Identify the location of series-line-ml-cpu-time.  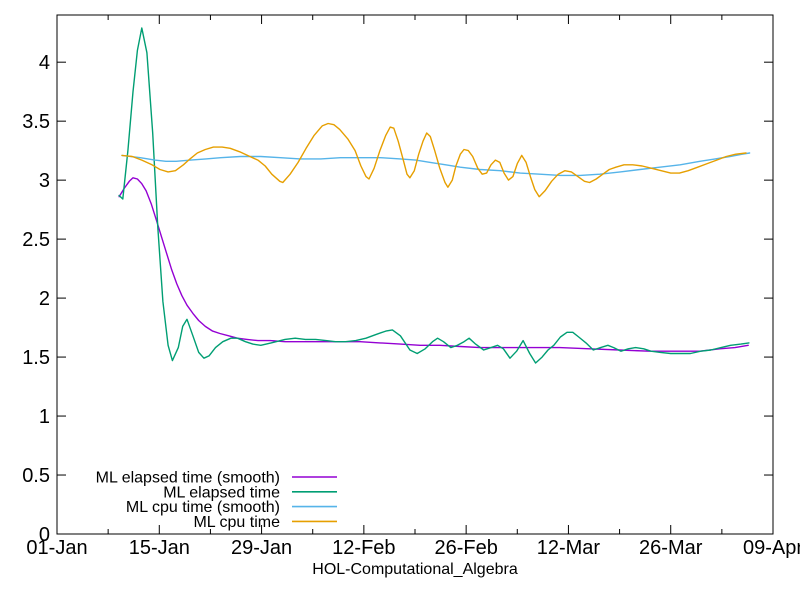
(434, 160).